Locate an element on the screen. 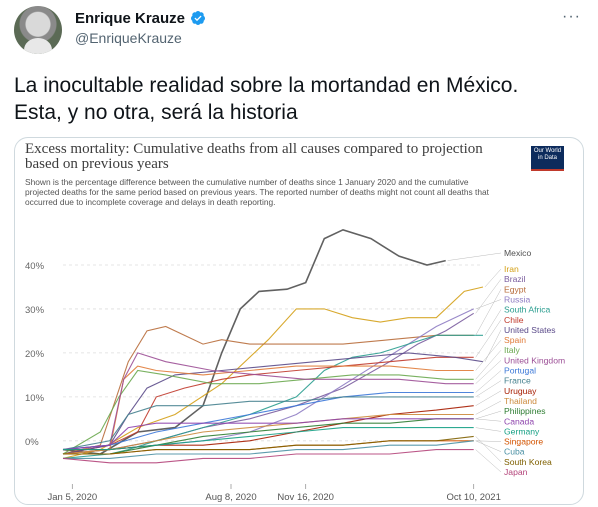 This screenshot has height=507, width=598. legend-label: Germany is located at coordinates (522, 431).